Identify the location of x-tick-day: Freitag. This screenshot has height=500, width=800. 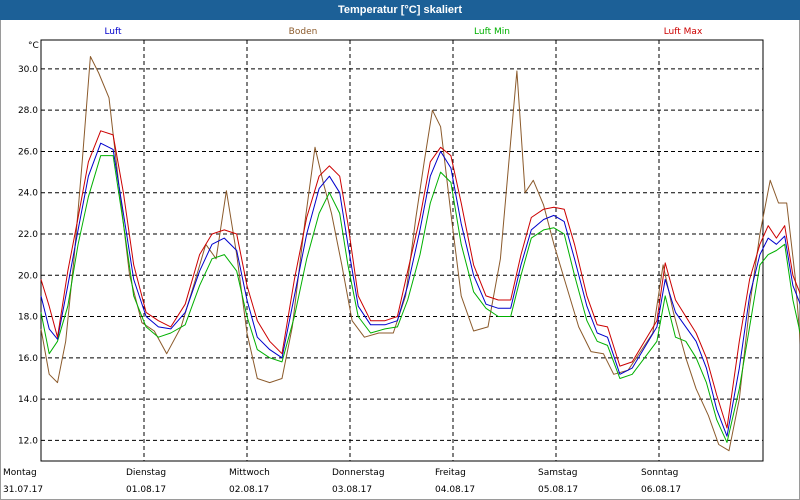
(450, 473).